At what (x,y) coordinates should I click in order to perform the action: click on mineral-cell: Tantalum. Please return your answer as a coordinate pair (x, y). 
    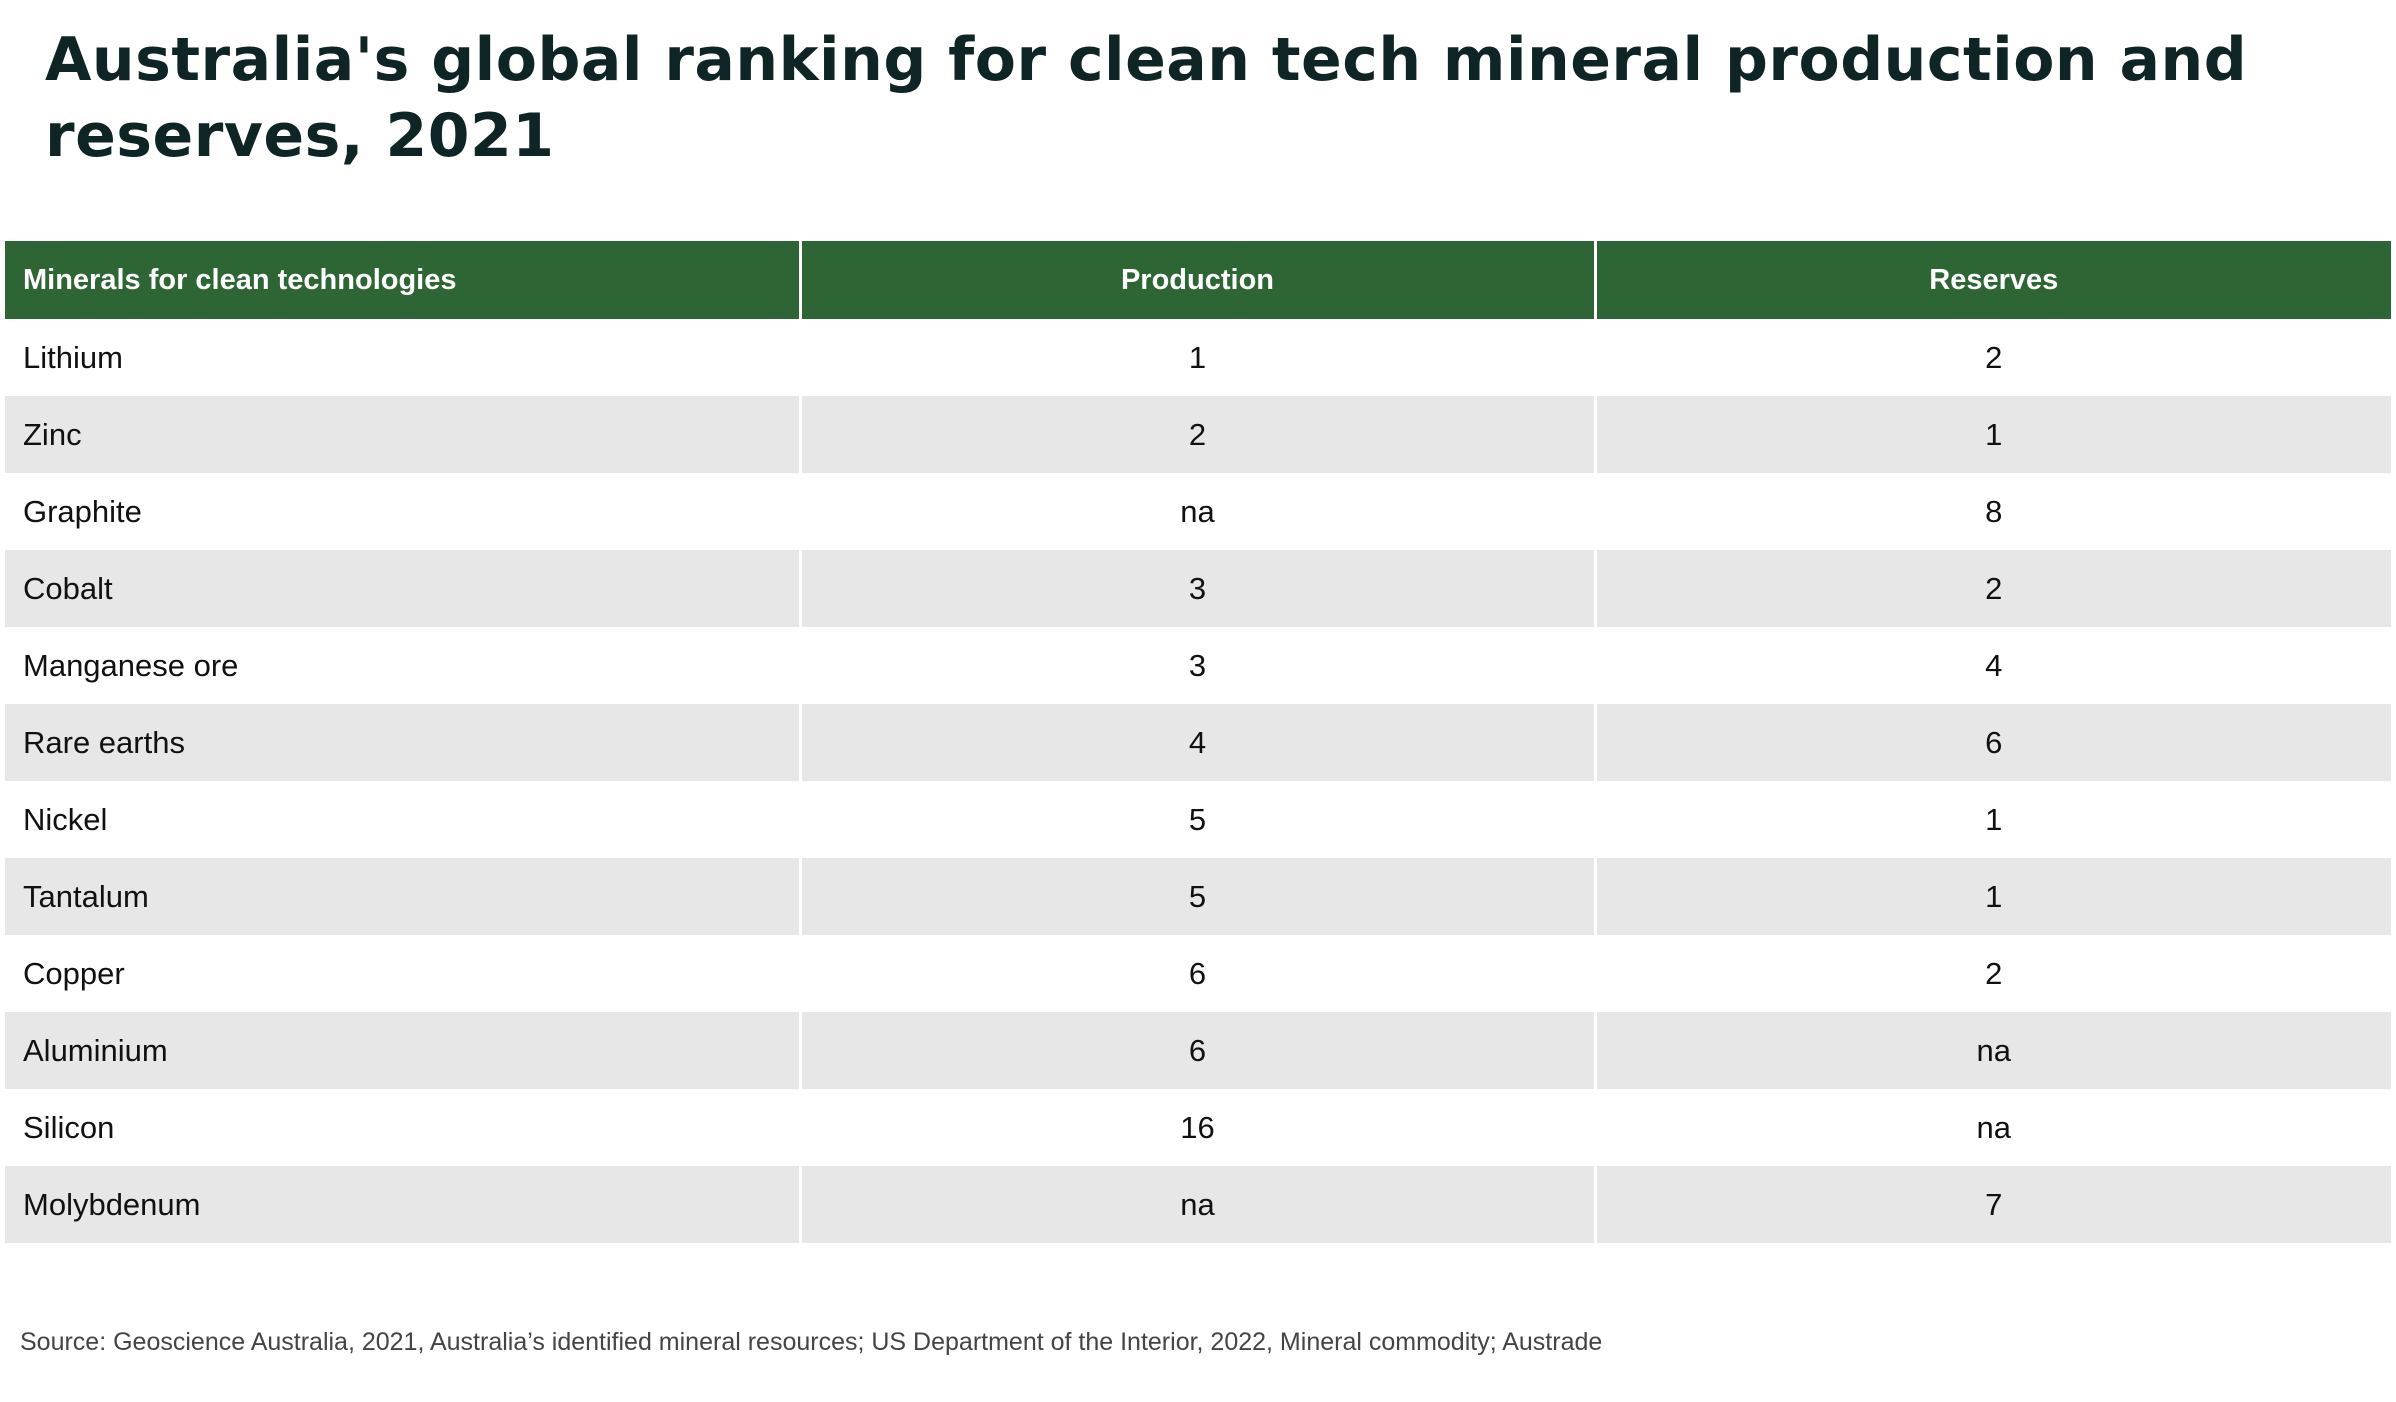
    Looking at the image, I should click on (403, 896).